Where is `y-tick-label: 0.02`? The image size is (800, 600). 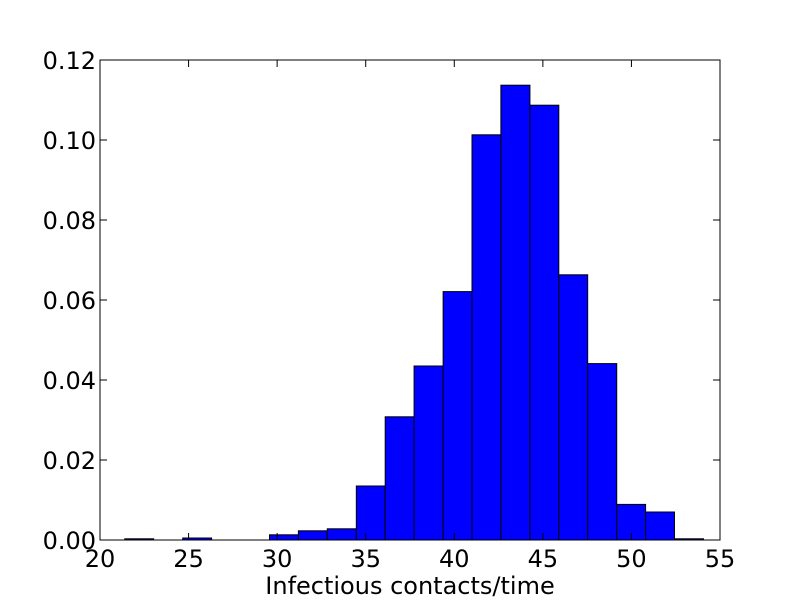
y-tick-label: 0.02 is located at coordinates (69, 461).